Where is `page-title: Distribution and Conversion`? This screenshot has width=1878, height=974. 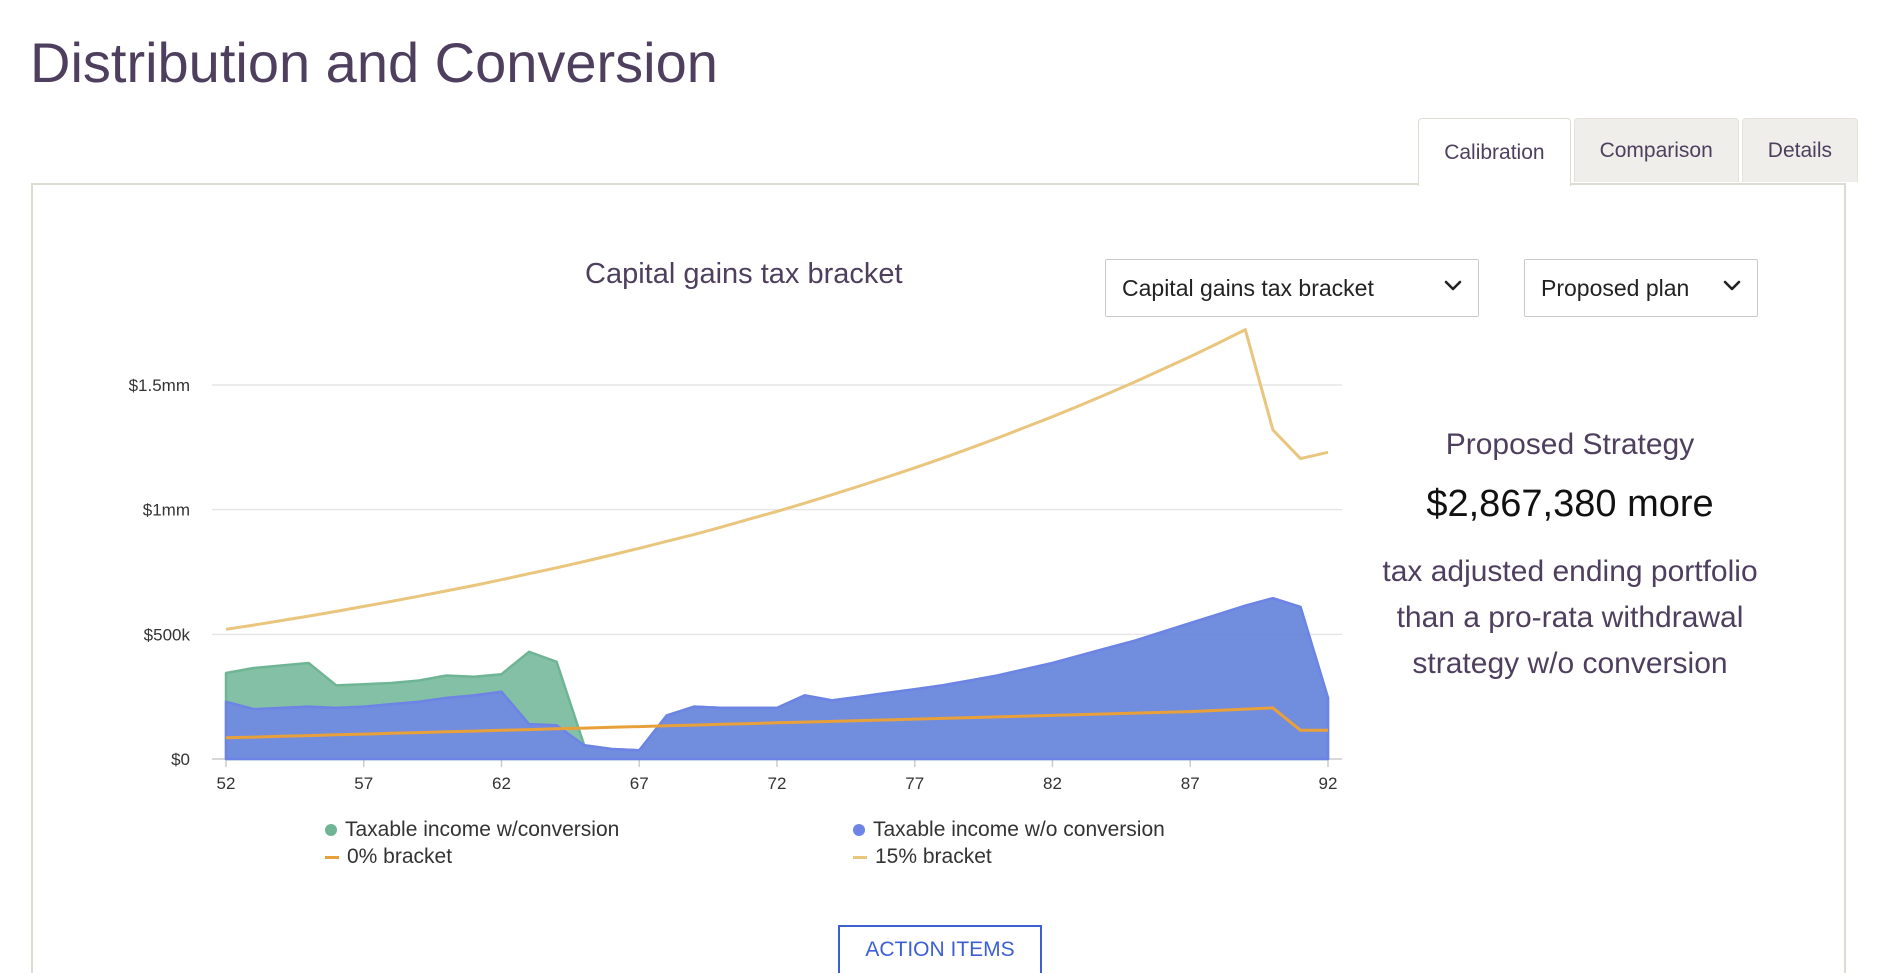 page-title: Distribution and Conversion is located at coordinates (374, 62).